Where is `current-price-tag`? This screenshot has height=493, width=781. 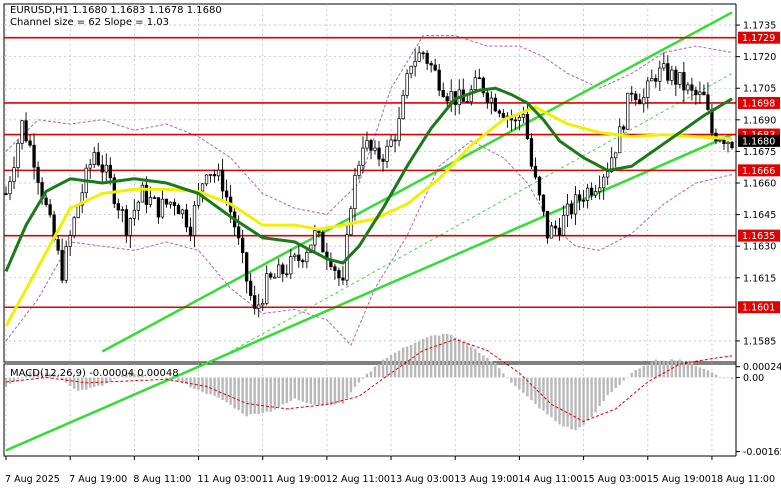 current-price-tag is located at coordinates (759, 140).